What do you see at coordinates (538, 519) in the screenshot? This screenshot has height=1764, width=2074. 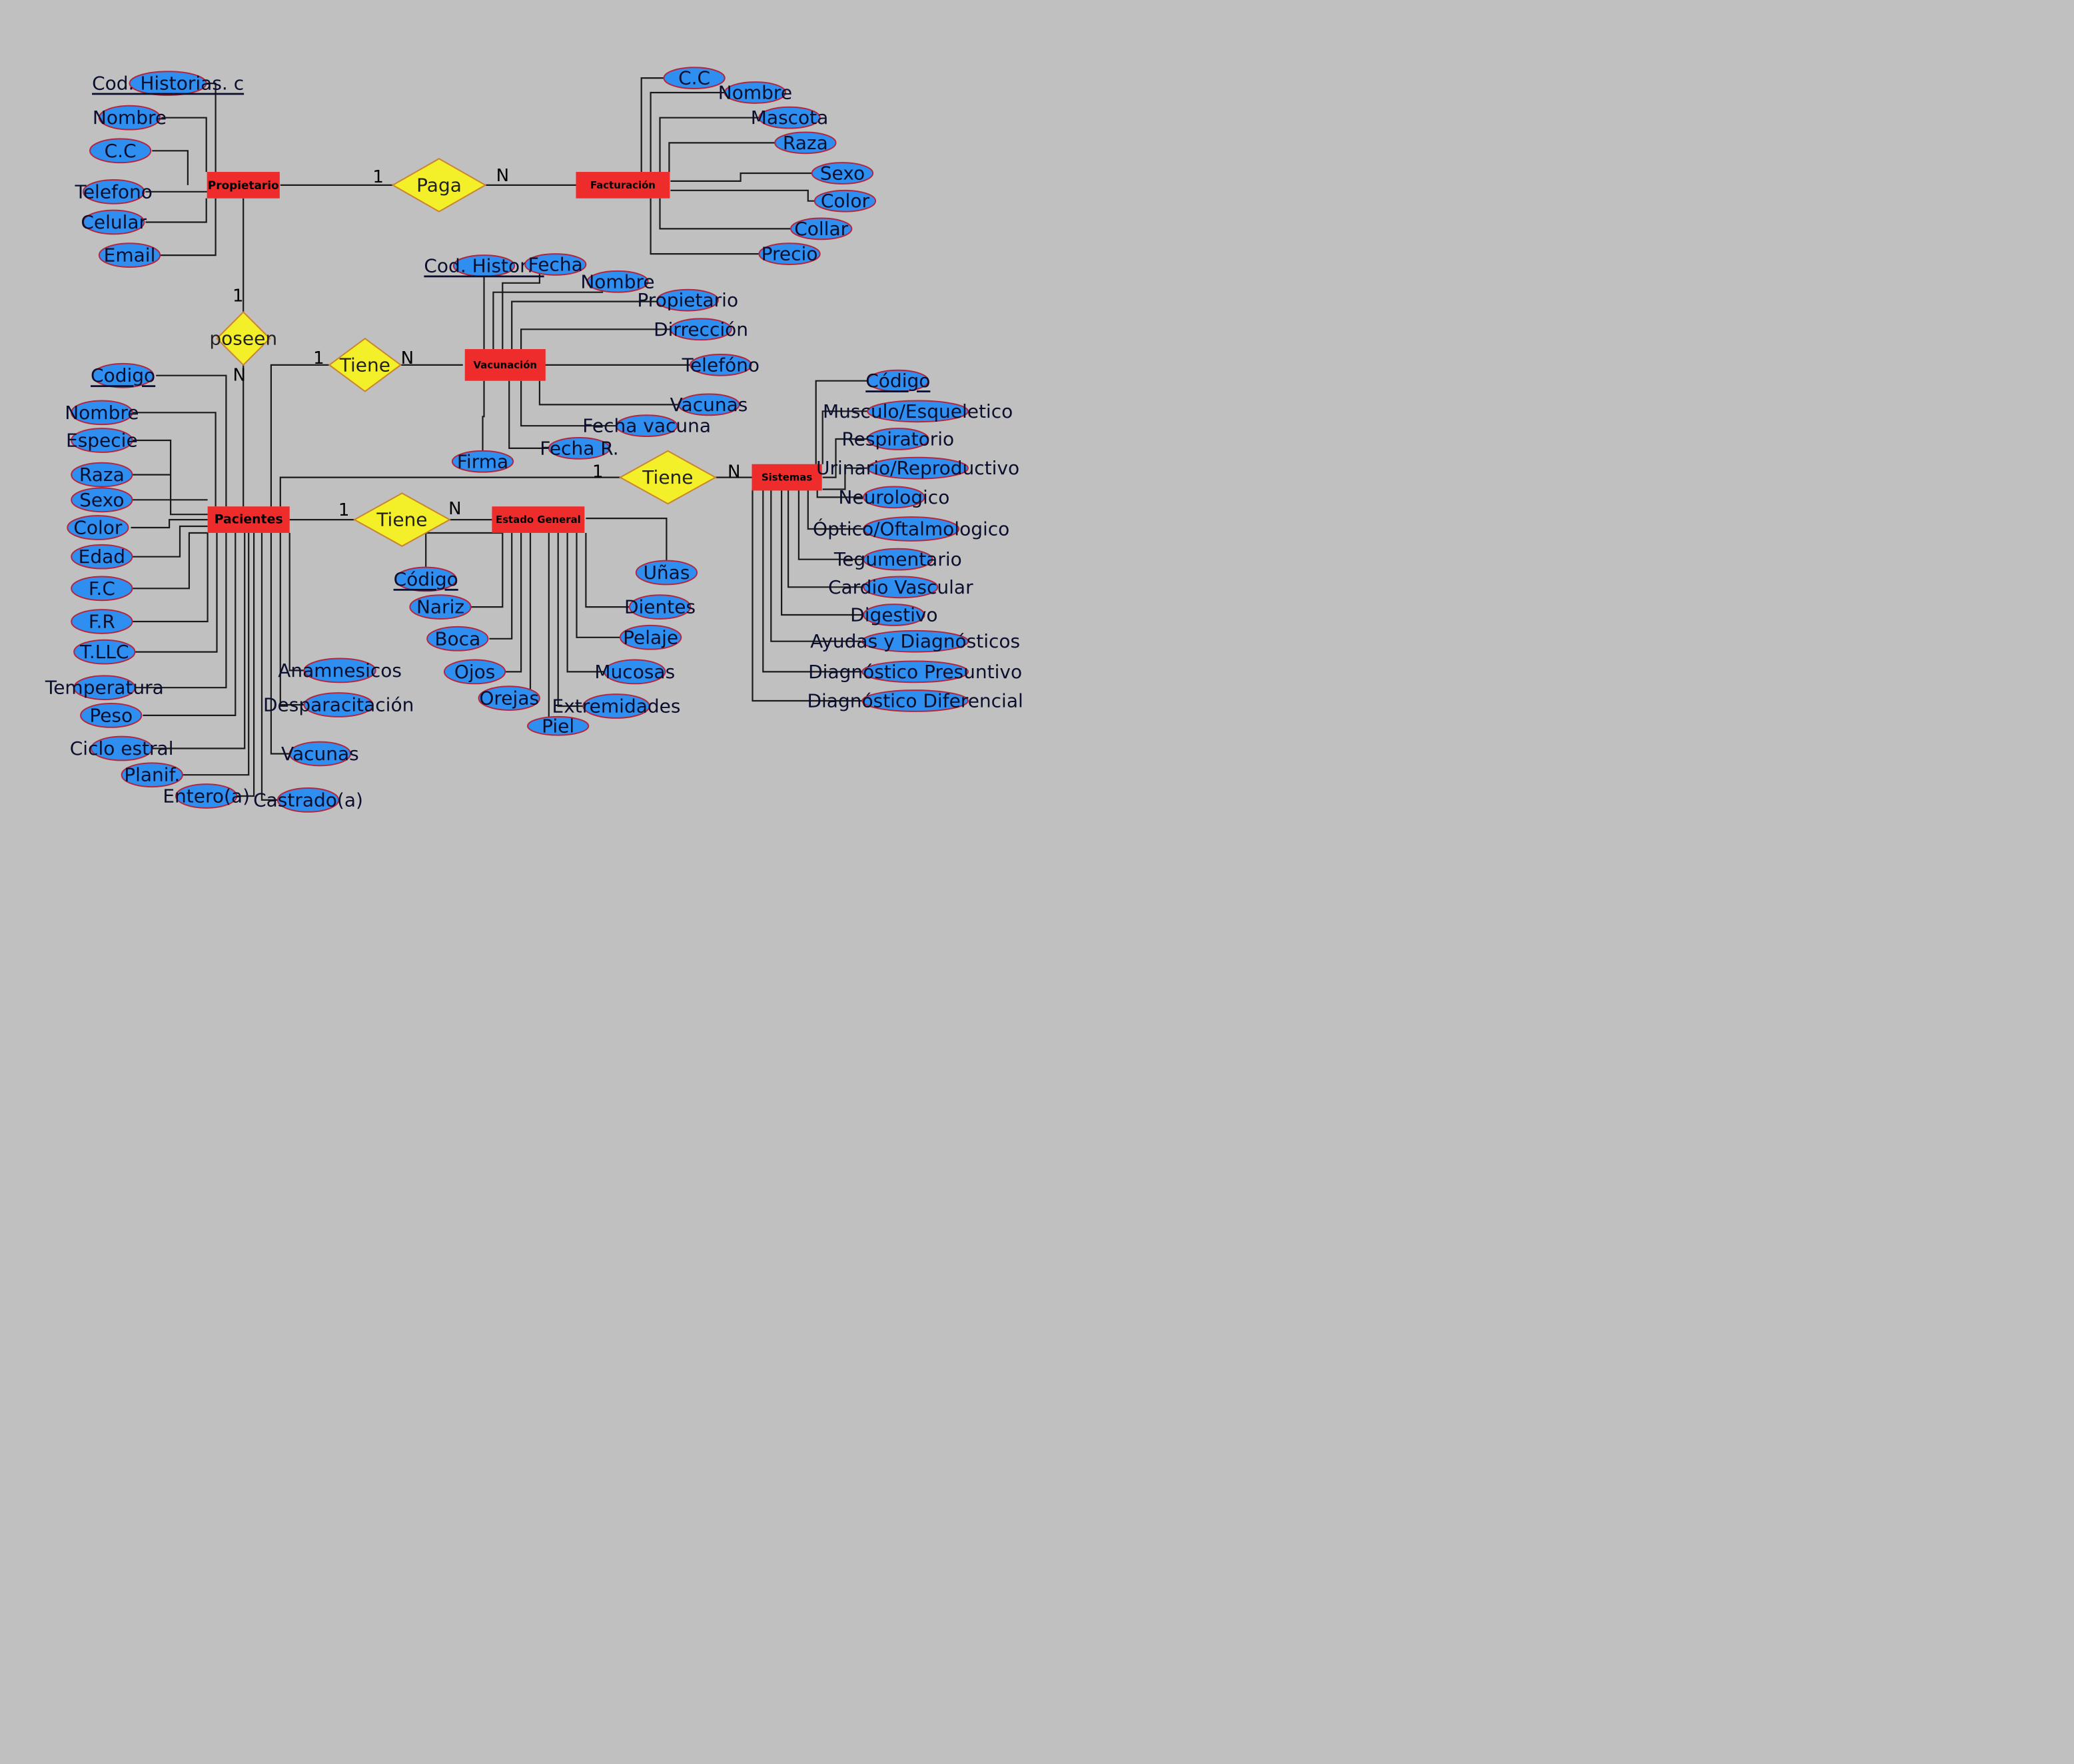 I see `entity-estado-general: Estado General` at bounding box center [538, 519].